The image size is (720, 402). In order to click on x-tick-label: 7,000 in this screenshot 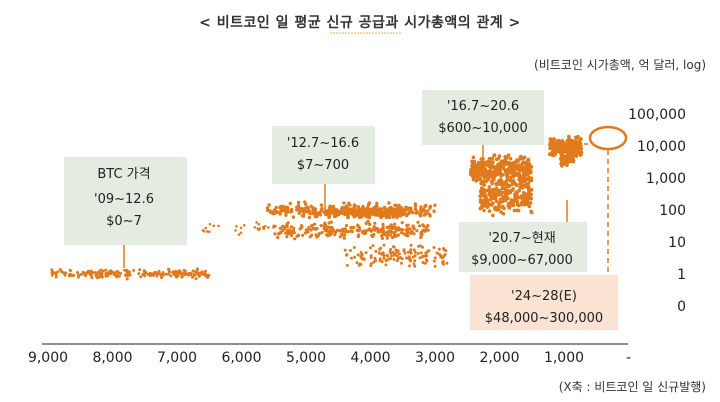, I will do `click(177, 358)`.